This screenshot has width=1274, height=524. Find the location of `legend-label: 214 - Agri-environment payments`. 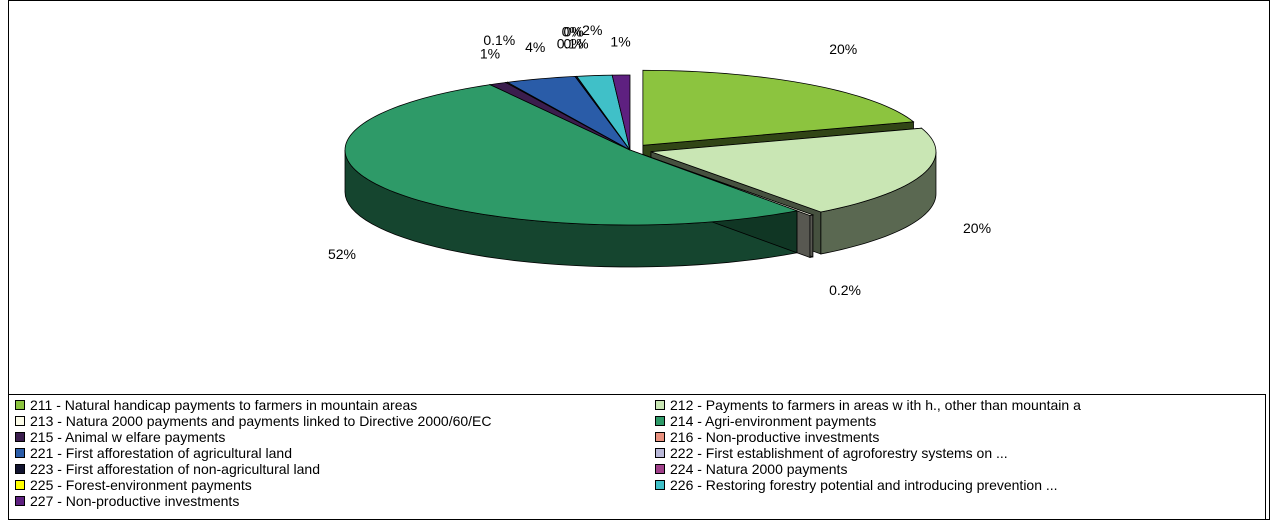

legend-label: 214 - Agri-environment payments is located at coordinates (773, 421).